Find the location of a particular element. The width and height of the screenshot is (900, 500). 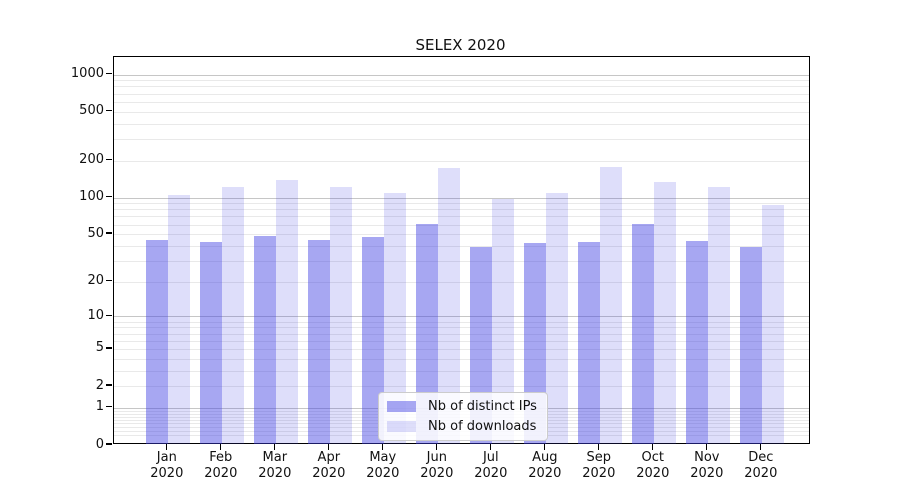

x-tick-label-nov: Nov 2020 is located at coordinates (707, 466).